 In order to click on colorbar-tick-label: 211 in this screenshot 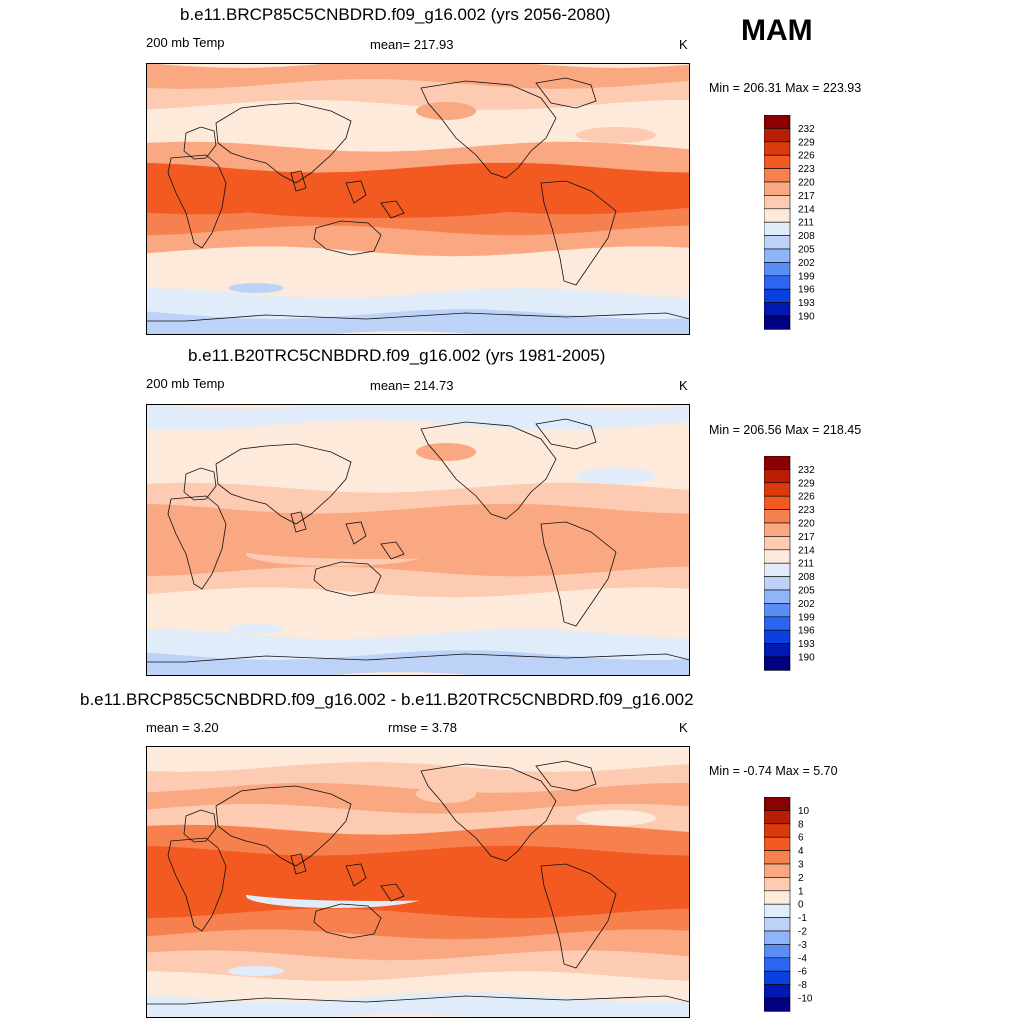, I will do `click(806, 564)`.